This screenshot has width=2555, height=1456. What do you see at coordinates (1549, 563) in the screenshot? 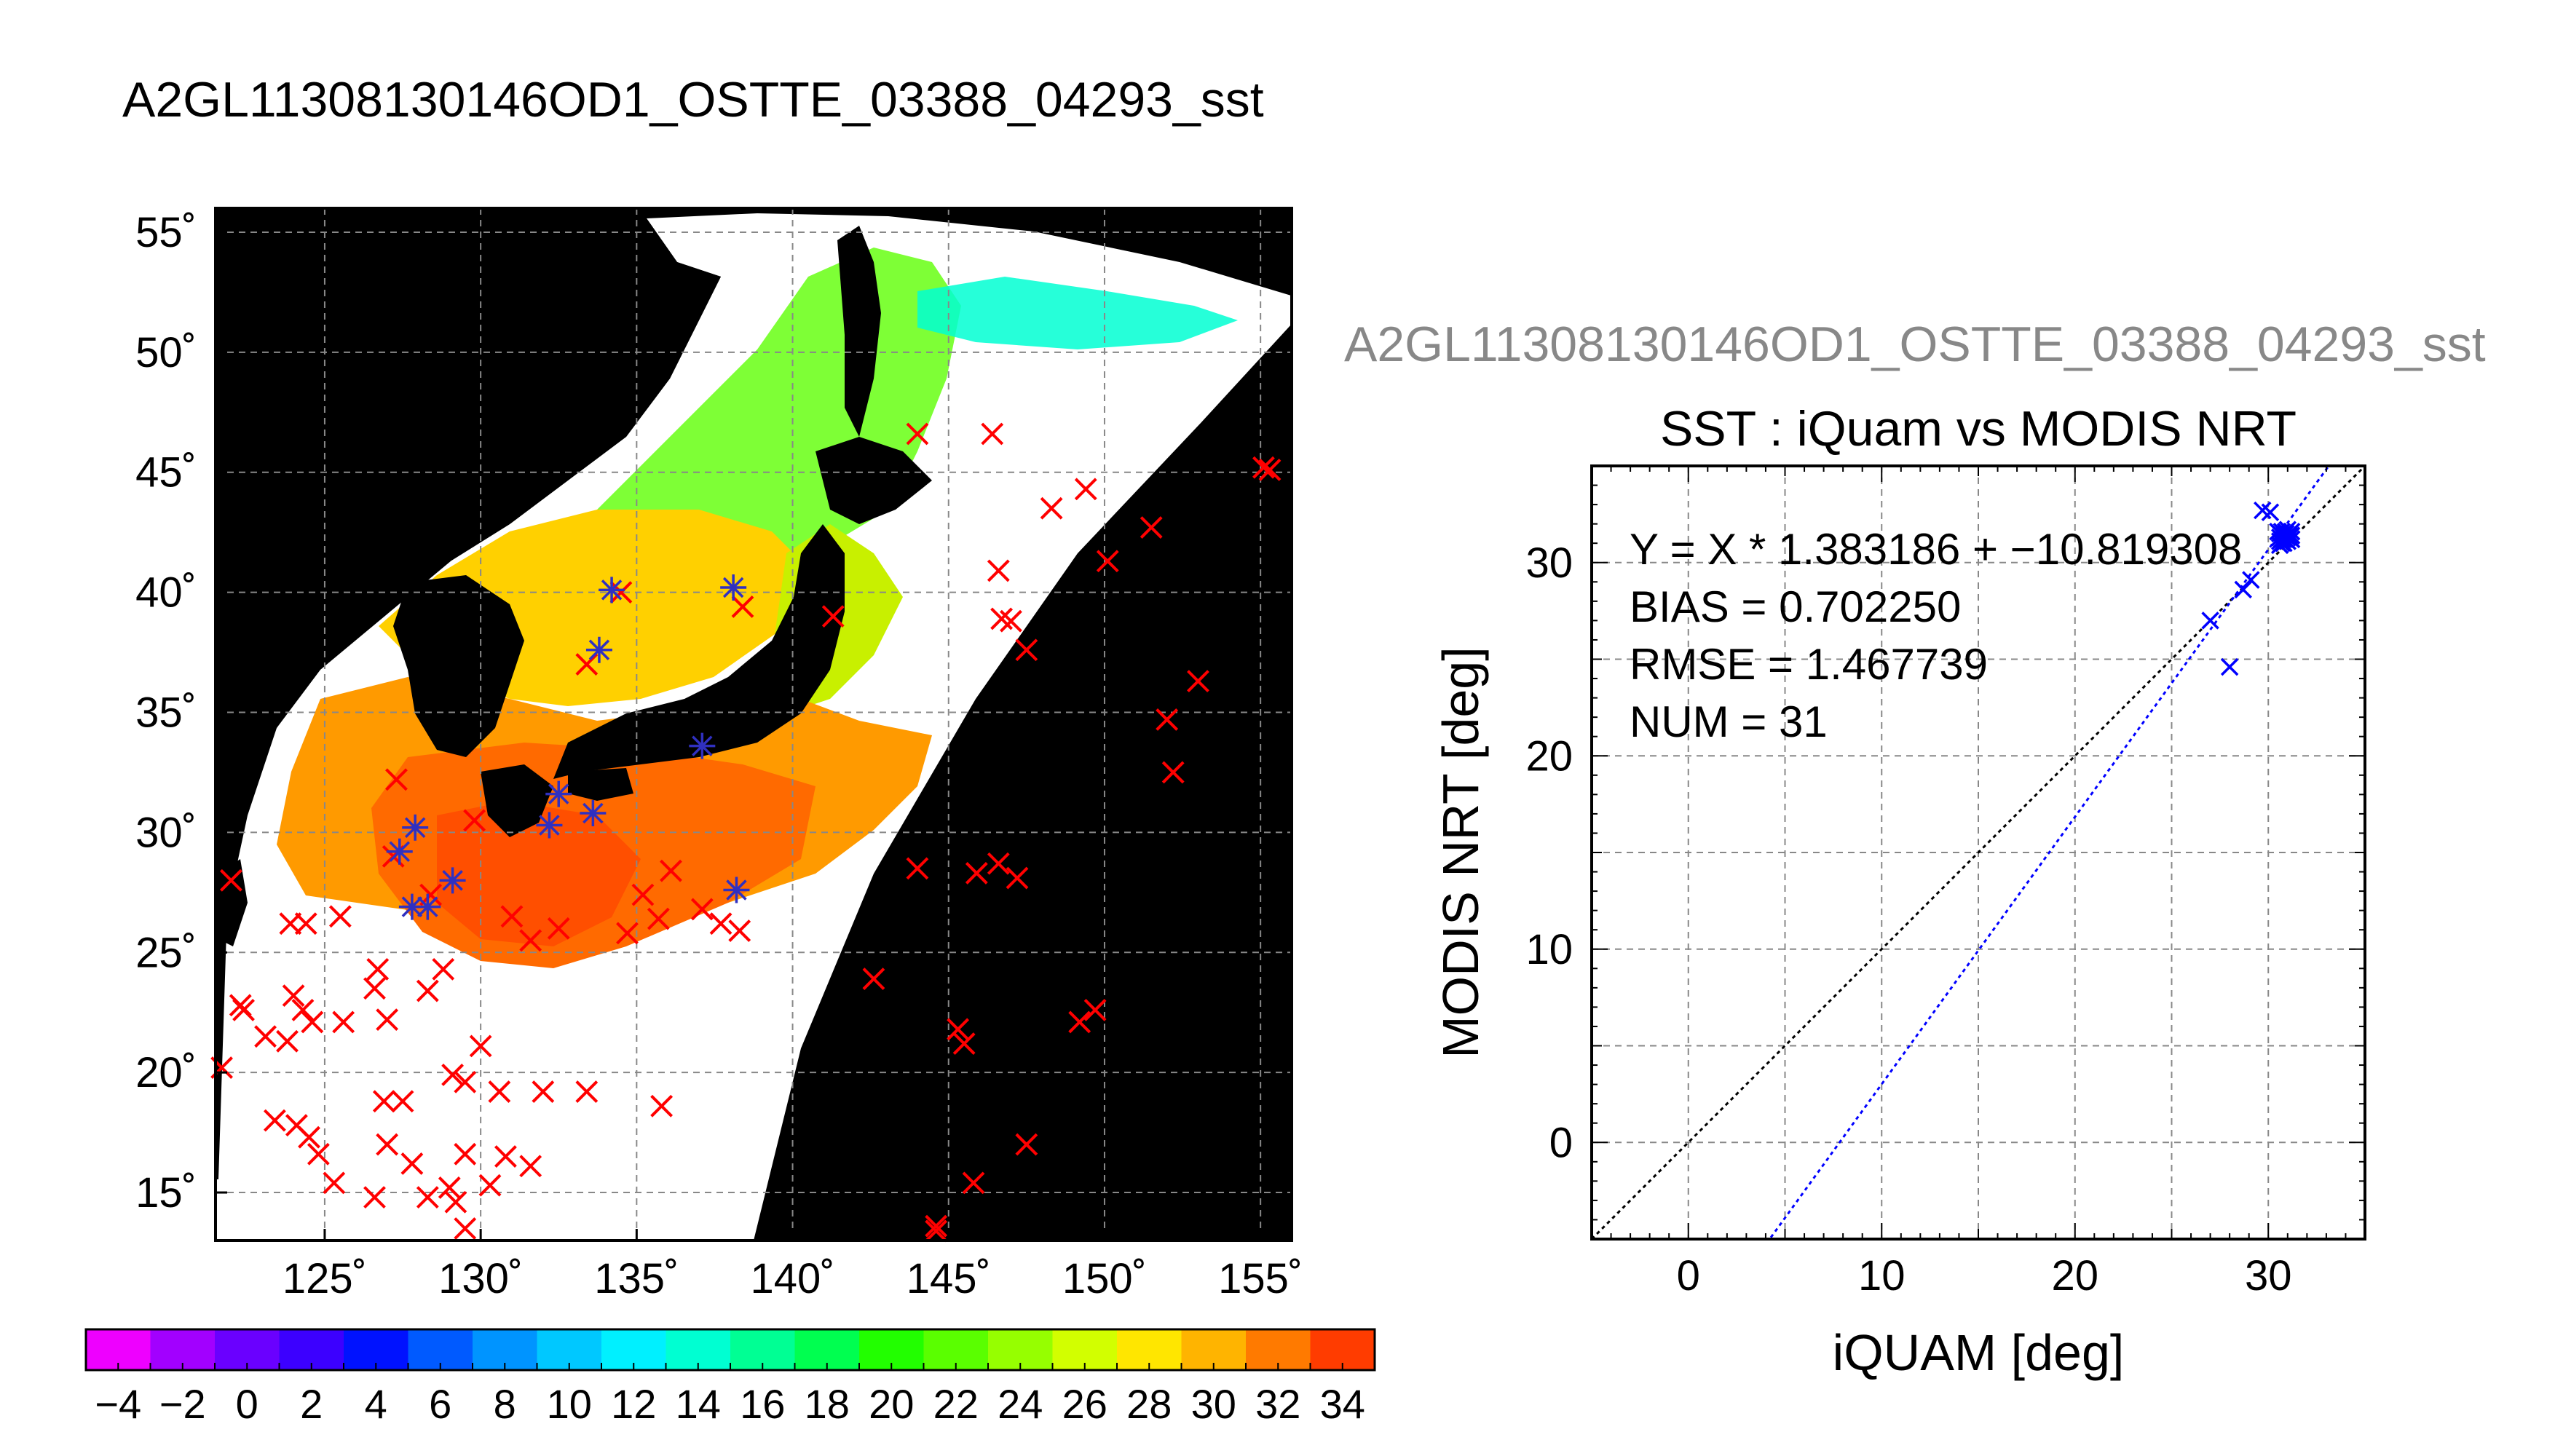
I see `scatter-y-tick-label: 30` at bounding box center [1549, 563].